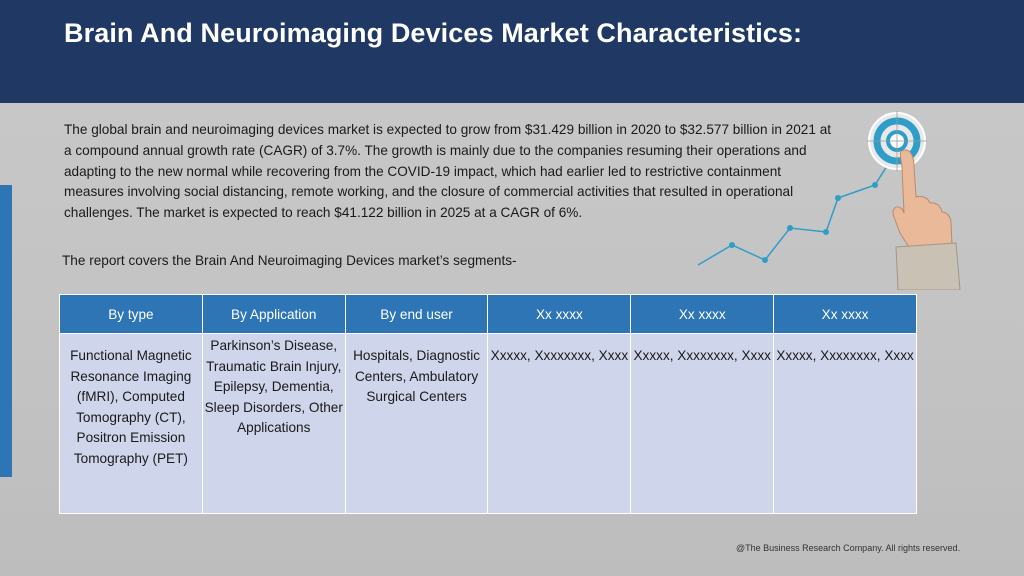 This screenshot has width=1024, height=576. I want to click on table-header-cell: By end user, so click(416, 314).